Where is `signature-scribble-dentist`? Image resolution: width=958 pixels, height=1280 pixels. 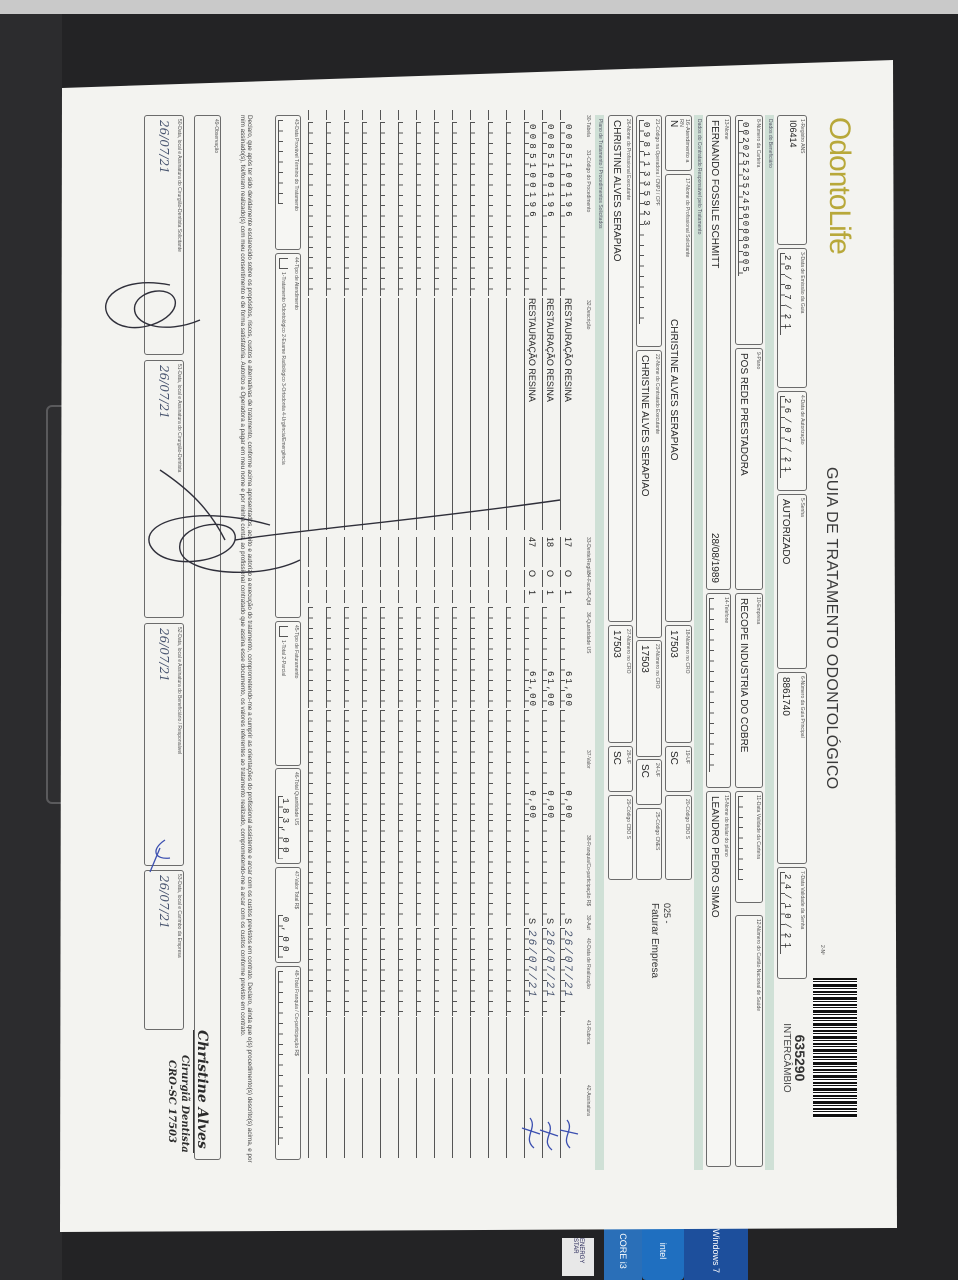
signature-scribble-dentist is located at coordinates (354, 521).